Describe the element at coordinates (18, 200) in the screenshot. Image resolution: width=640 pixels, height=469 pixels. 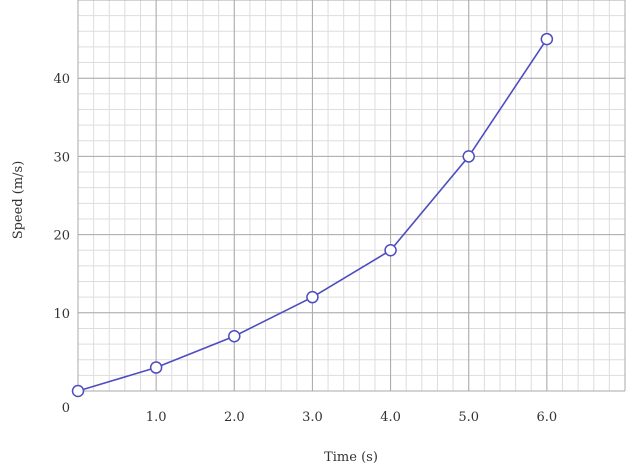
I see `y-axis-label: Speed (m/s)` at that location.